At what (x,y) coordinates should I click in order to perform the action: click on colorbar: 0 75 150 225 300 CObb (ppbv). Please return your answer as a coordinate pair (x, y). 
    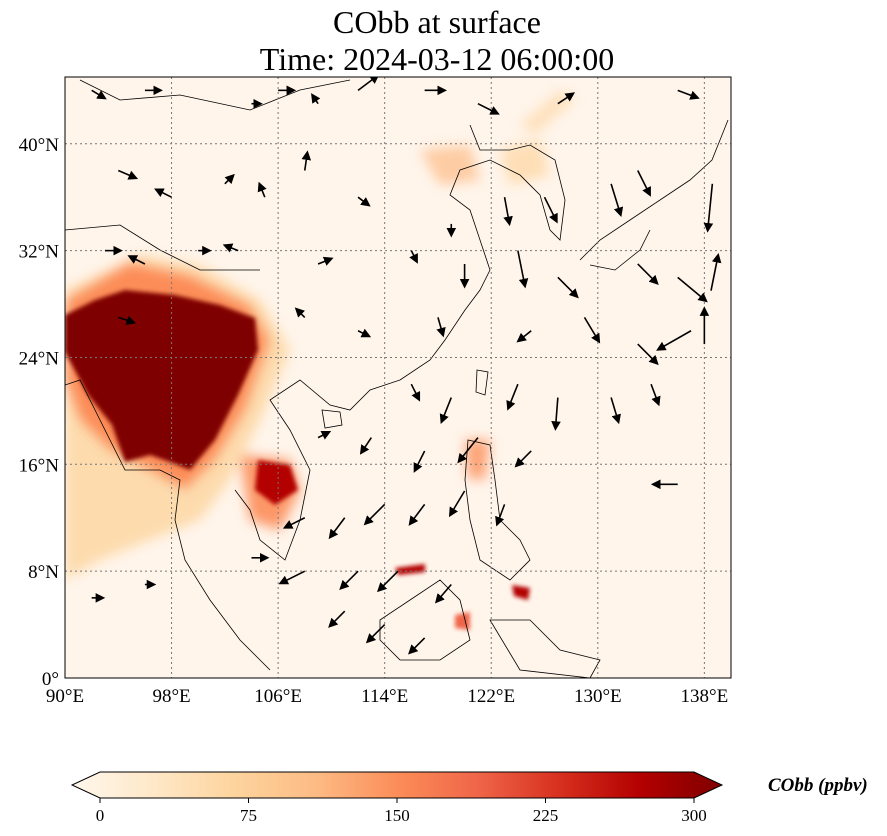
    Looking at the image, I should click on (469, 798).